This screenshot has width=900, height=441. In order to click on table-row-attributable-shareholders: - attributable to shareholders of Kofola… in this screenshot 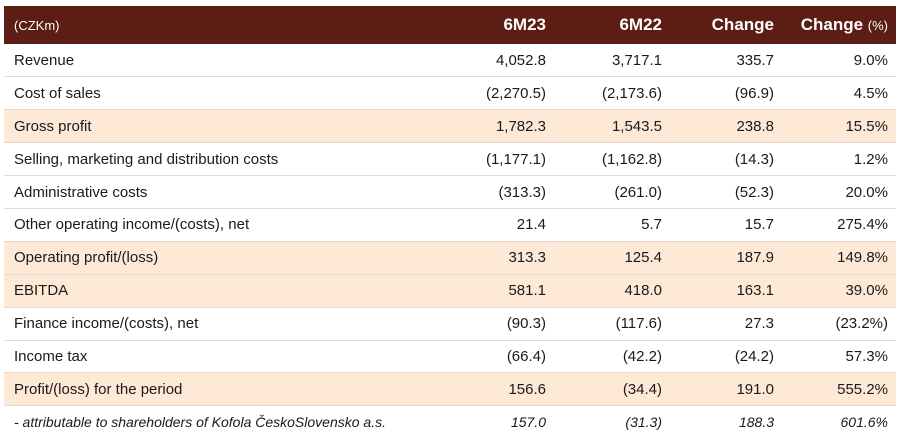, I will do `click(450, 422)`.